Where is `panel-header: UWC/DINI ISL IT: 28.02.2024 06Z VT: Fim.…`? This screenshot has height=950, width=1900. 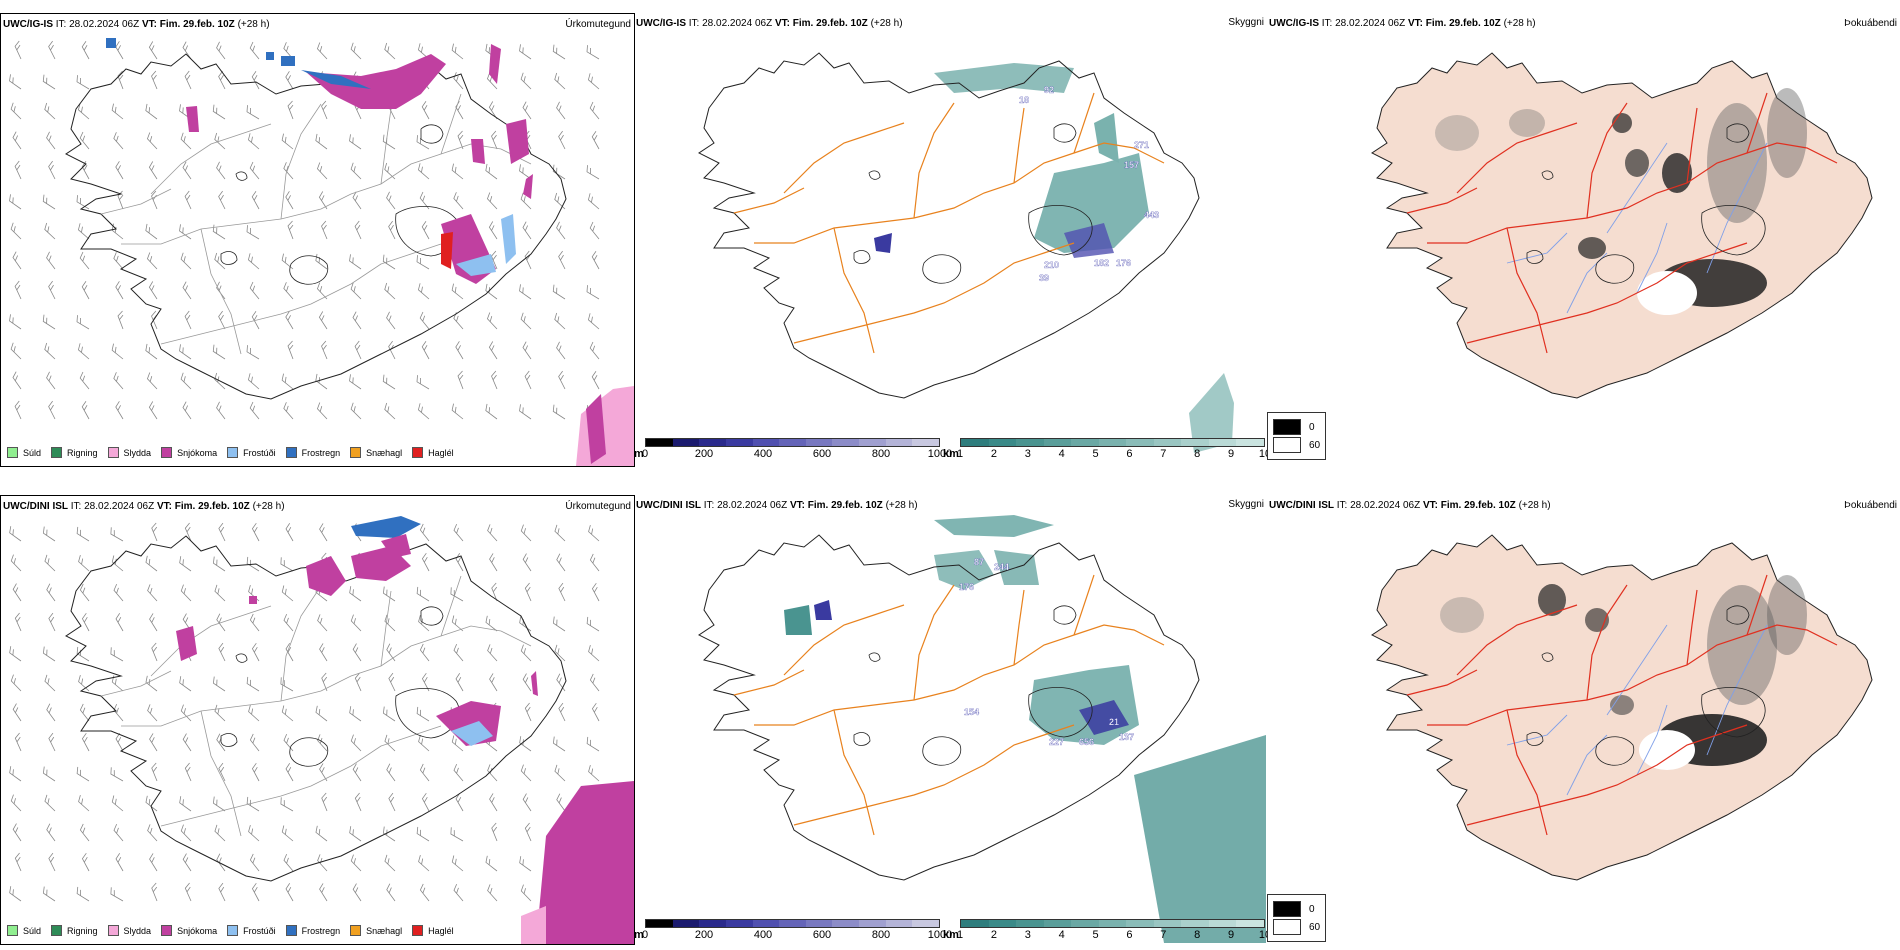
panel-header: UWC/DINI ISL IT: 28.02.2024 06Z VT: Fim.… is located at coordinates (1410, 505).